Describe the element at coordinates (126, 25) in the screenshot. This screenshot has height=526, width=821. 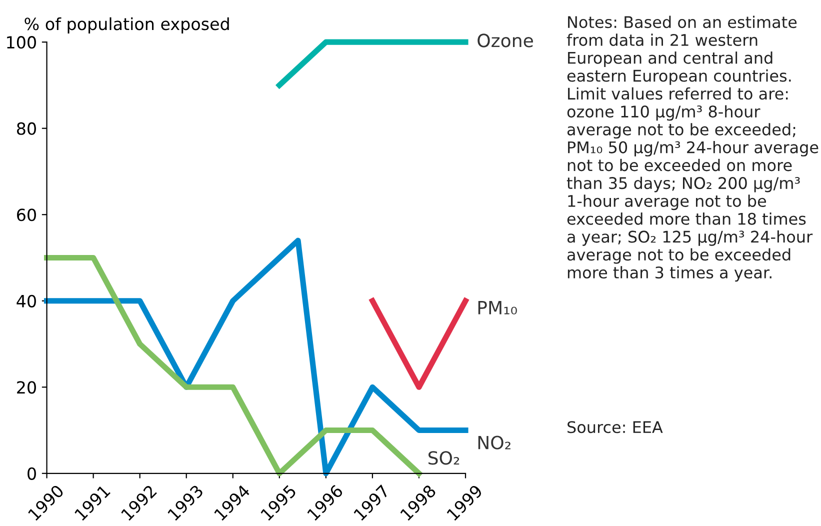
I see `y-axis-title: % of population exposed` at that location.